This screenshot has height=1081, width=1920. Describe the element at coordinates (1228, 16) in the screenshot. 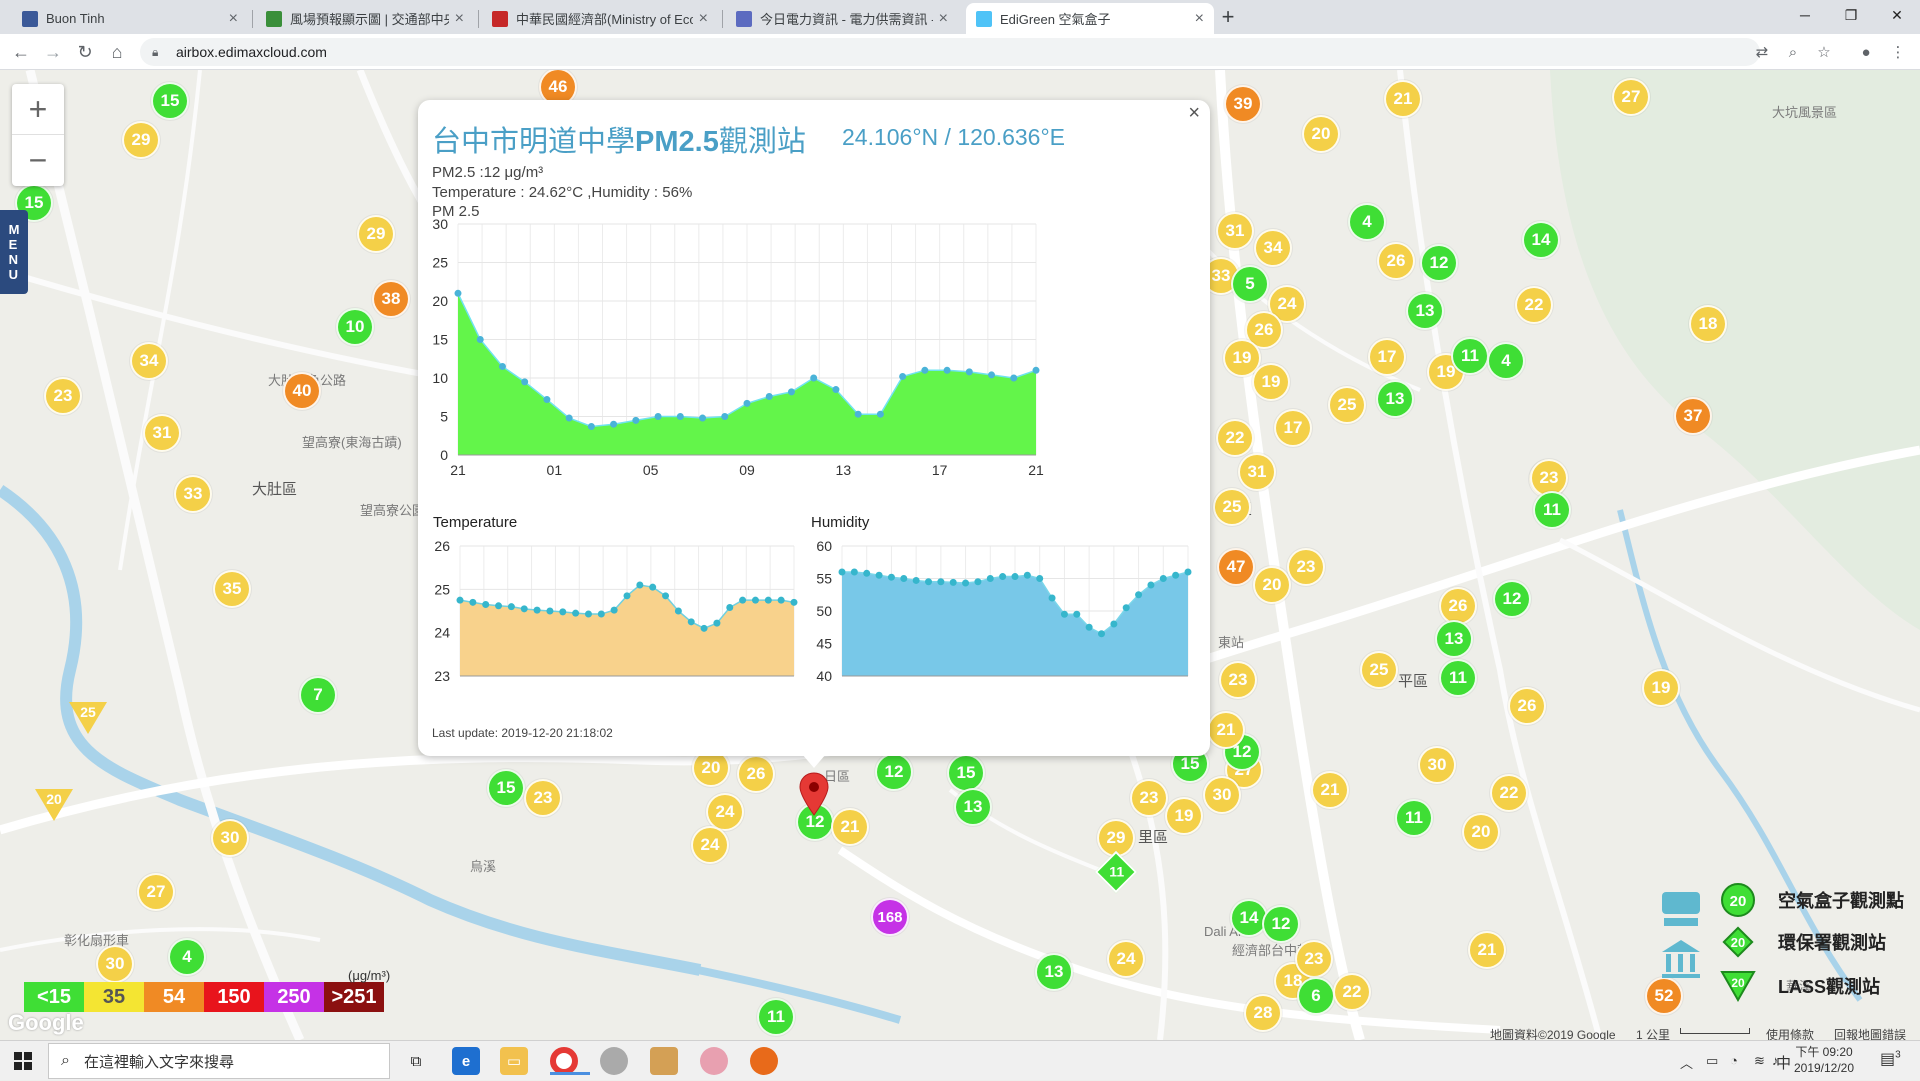

I see `new-tab-button: +` at that location.